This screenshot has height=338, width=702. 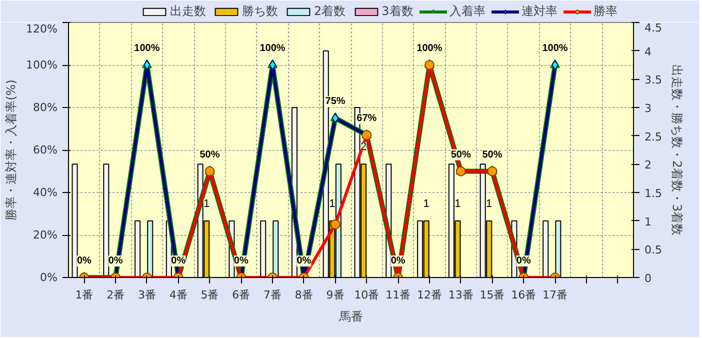 What do you see at coordinates (367, 295) in the screenshot?
I see `x-tick-label: 10番` at bounding box center [367, 295].